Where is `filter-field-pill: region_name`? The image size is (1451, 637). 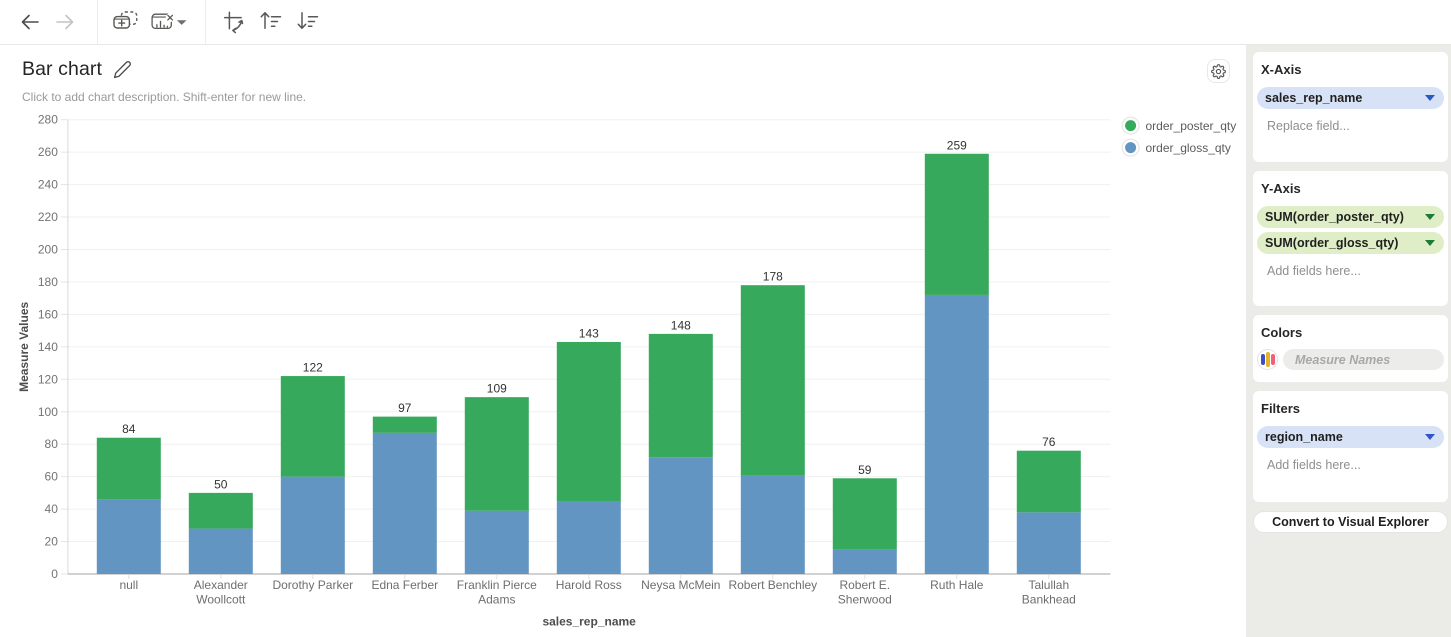
filter-field-pill: region_name is located at coordinates (1350, 437).